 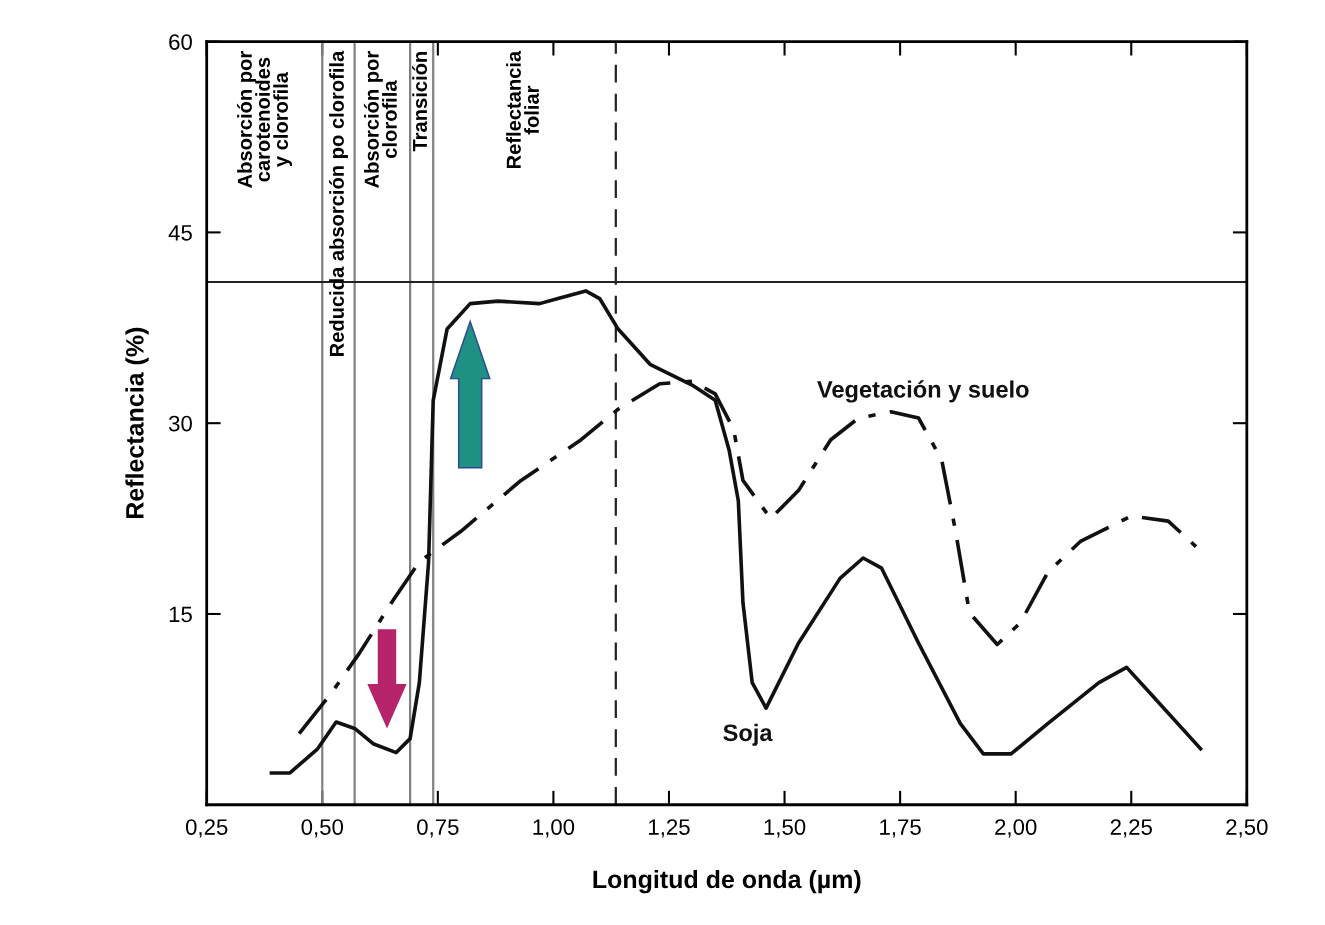 What do you see at coordinates (900, 828) in the screenshot?
I see `x-tick-label: 1,75` at bounding box center [900, 828].